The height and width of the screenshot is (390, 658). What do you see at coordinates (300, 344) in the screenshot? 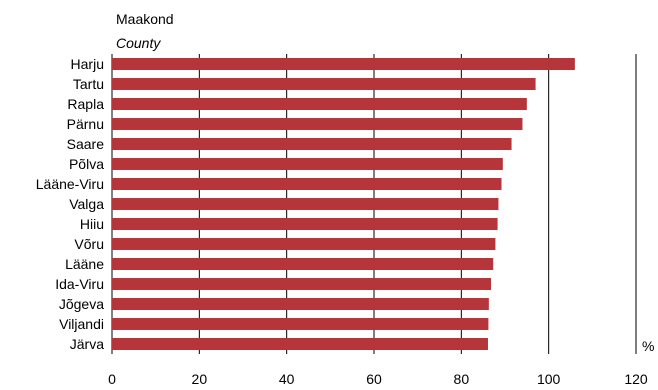
I see `bar-järva` at bounding box center [300, 344].